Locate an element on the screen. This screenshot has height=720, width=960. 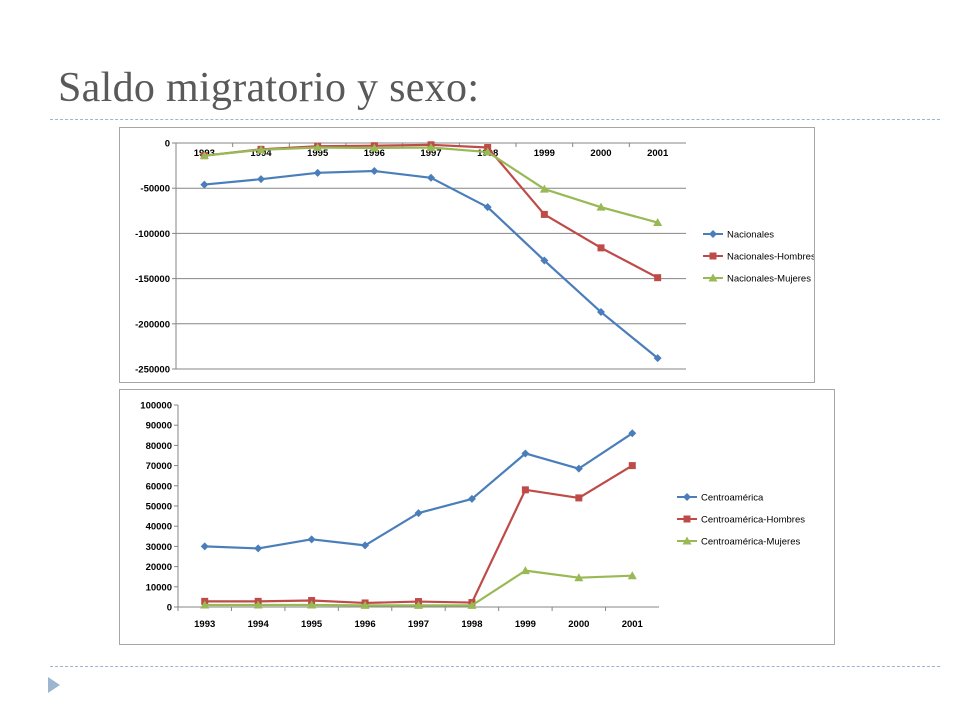
x-tick-label: 1993 is located at coordinates (204, 624).